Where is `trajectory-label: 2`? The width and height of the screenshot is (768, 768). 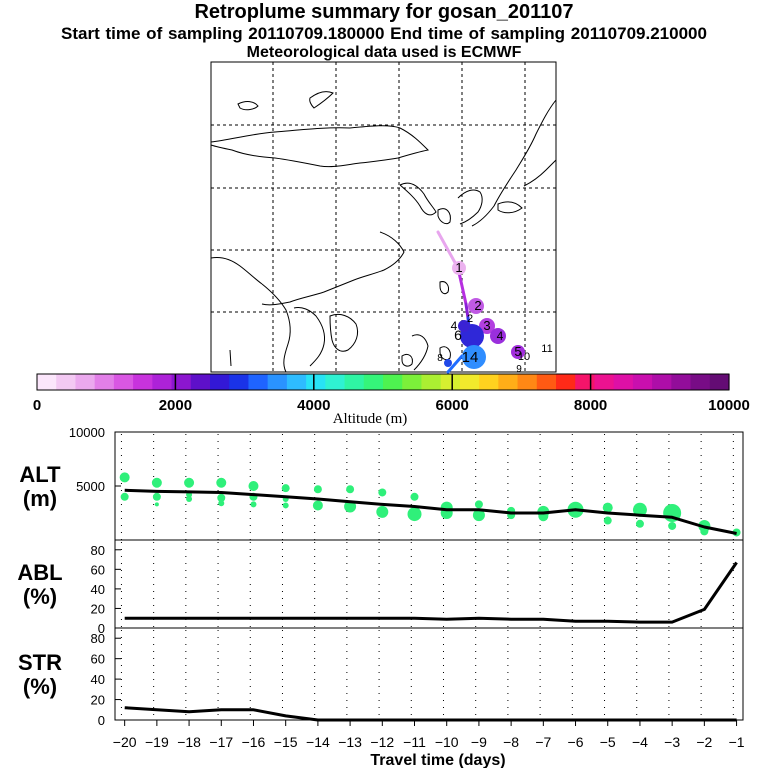
trajectory-label: 2 is located at coordinates (477, 305).